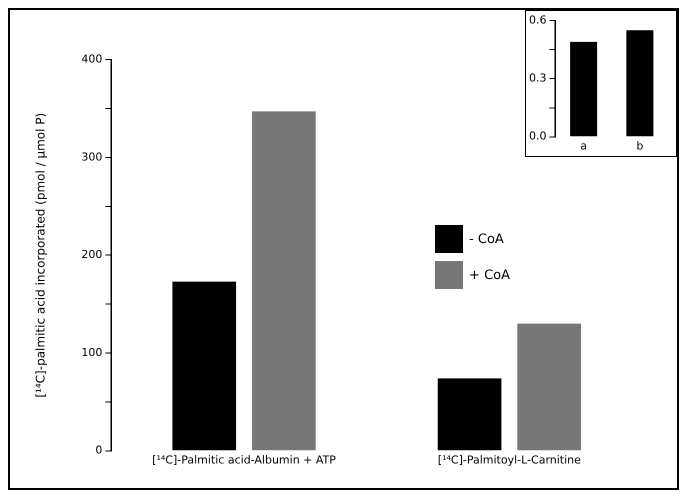 The image size is (685, 496). Describe the element at coordinates (91, 157) in the screenshot. I see `y-tick-label: 300` at that location.